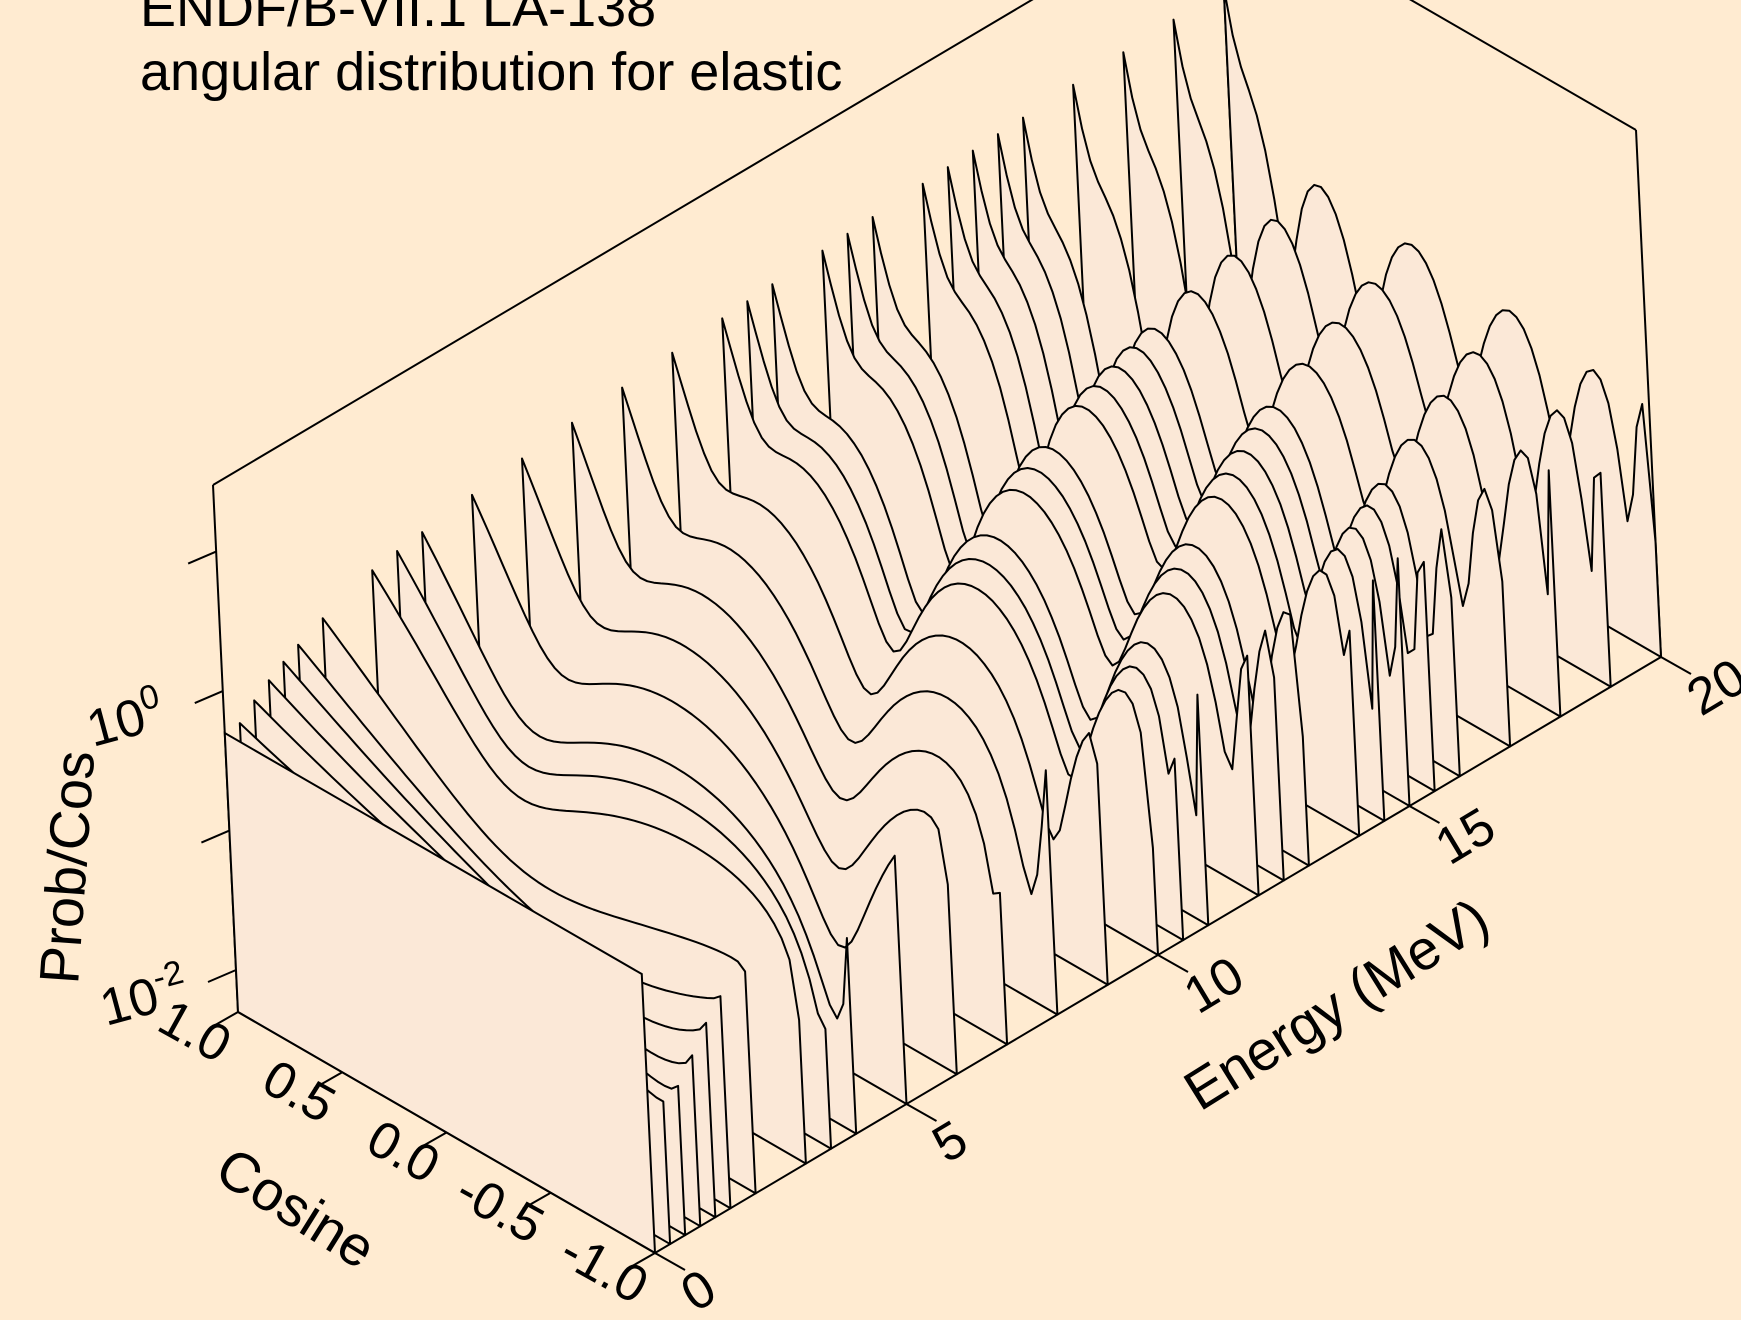 The width and height of the screenshot is (1741, 1320). What do you see at coordinates (124, 718) in the screenshot?
I see `z-tick-label: 100` at bounding box center [124, 718].